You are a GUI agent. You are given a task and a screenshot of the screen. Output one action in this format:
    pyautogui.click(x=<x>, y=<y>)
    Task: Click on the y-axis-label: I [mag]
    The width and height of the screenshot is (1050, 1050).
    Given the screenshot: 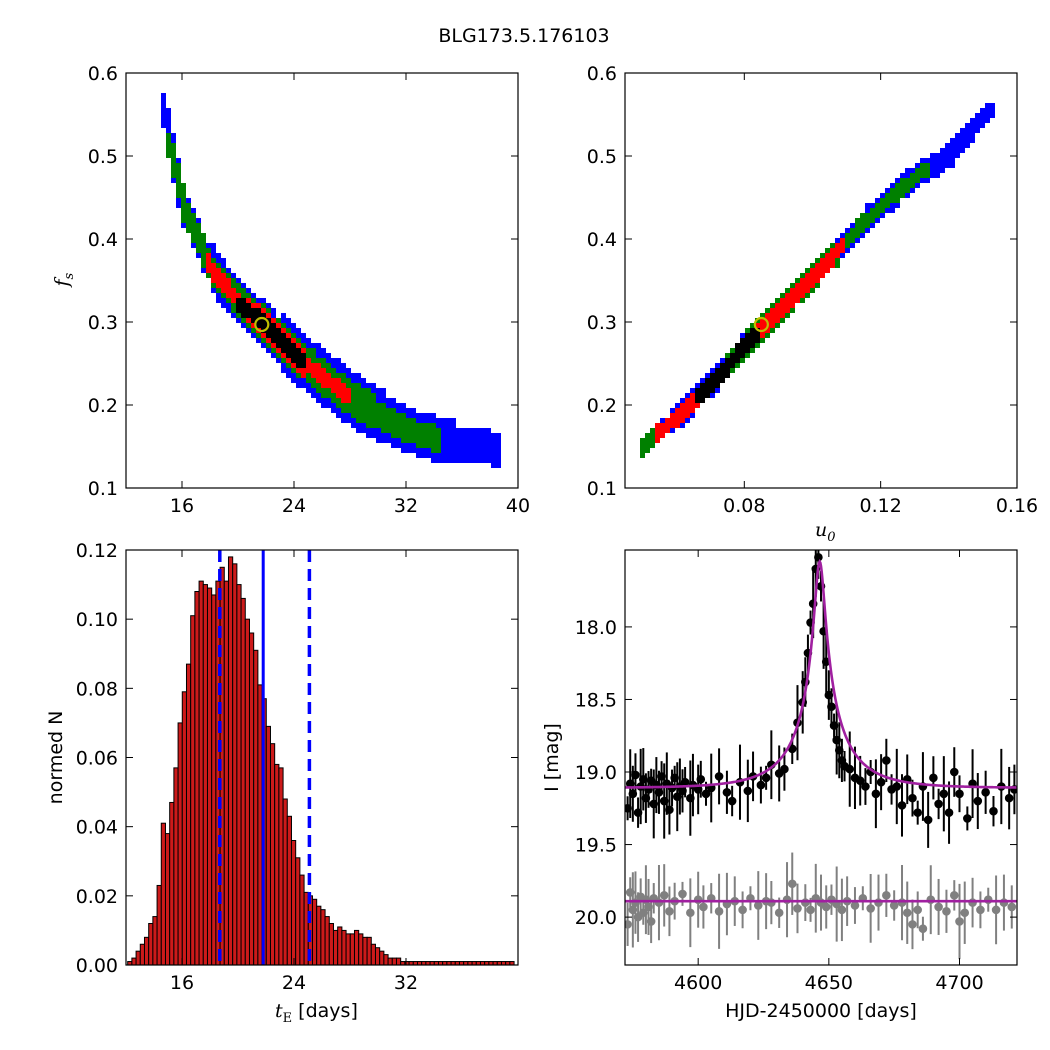 What is the action you would take?
    pyautogui.click(x=552, y=757)
    